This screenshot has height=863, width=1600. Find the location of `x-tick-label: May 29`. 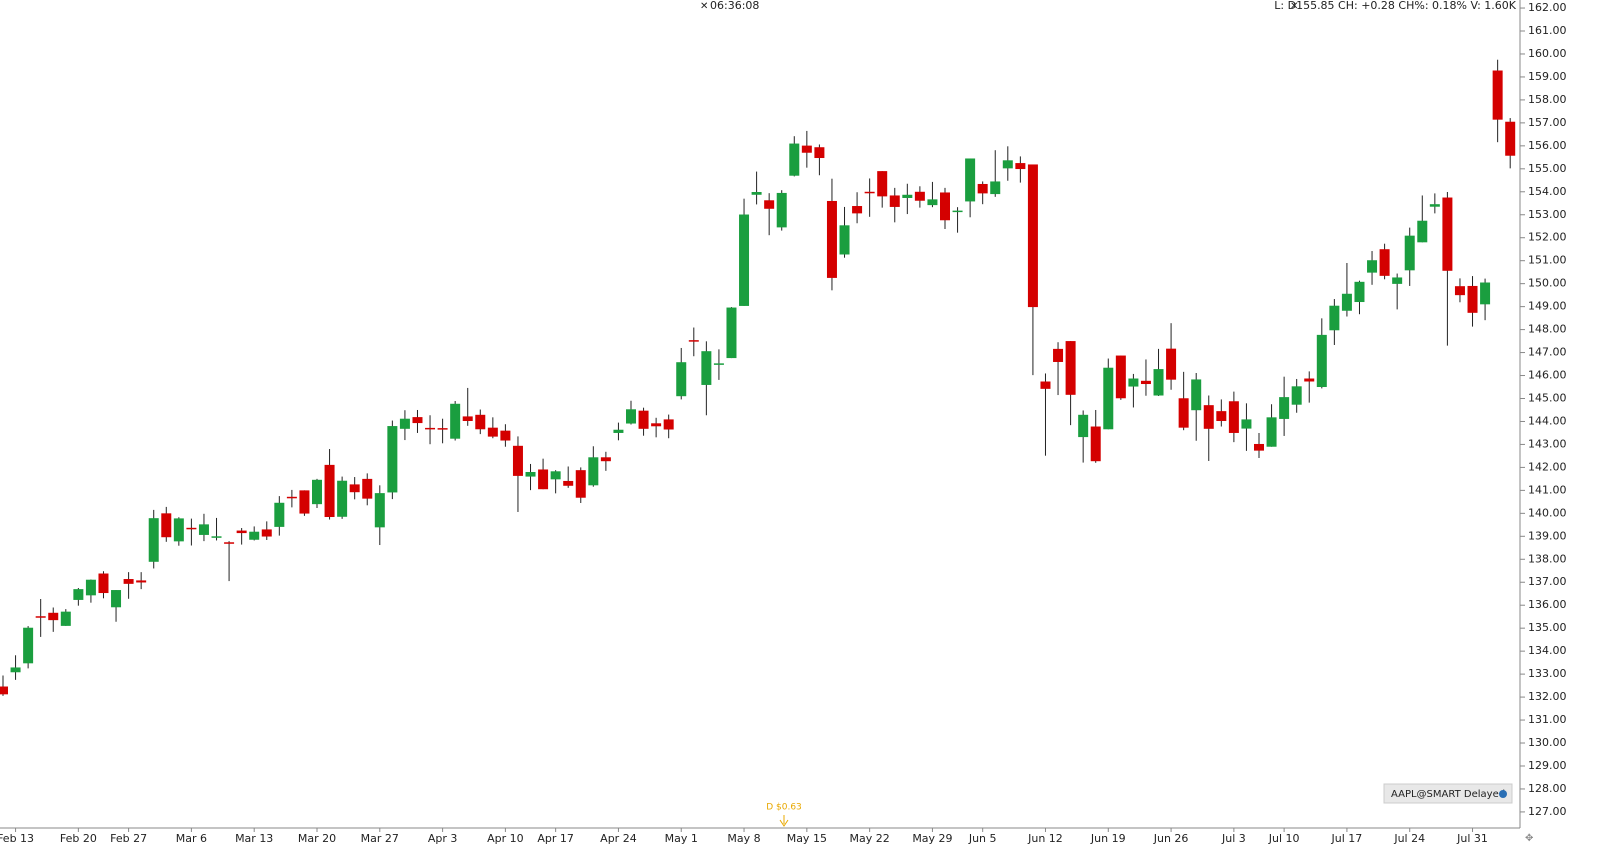

x-tick-label: May 29 is located at coordinates (932, 838).